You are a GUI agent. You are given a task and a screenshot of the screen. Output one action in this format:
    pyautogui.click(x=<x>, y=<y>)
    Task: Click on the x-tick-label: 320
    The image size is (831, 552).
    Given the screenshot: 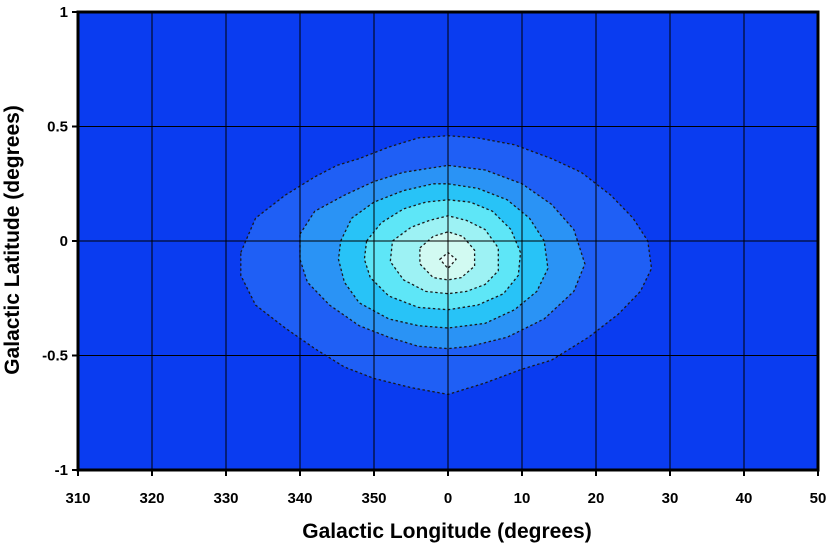 What is the action you would take?
    pyautogui.click(x=151, y=498)
    